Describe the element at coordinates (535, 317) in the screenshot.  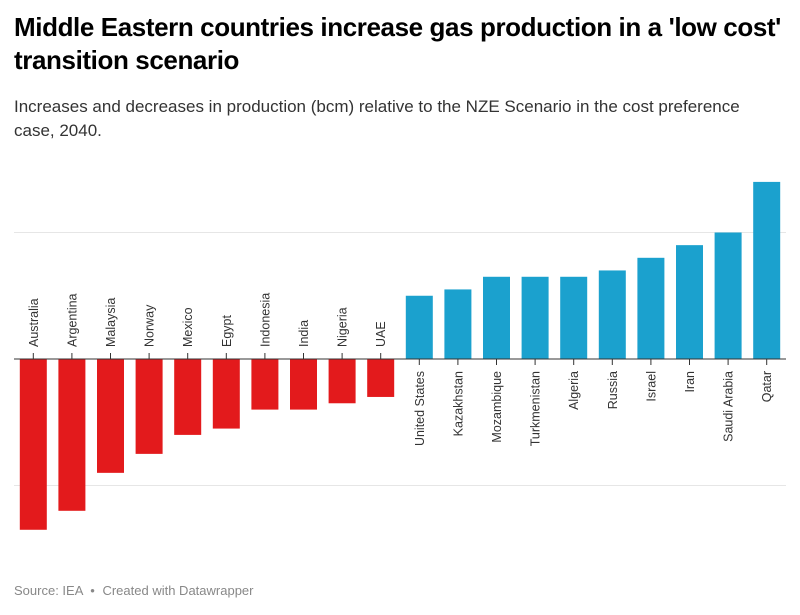
I see `bar-turkmenistan` at that location.